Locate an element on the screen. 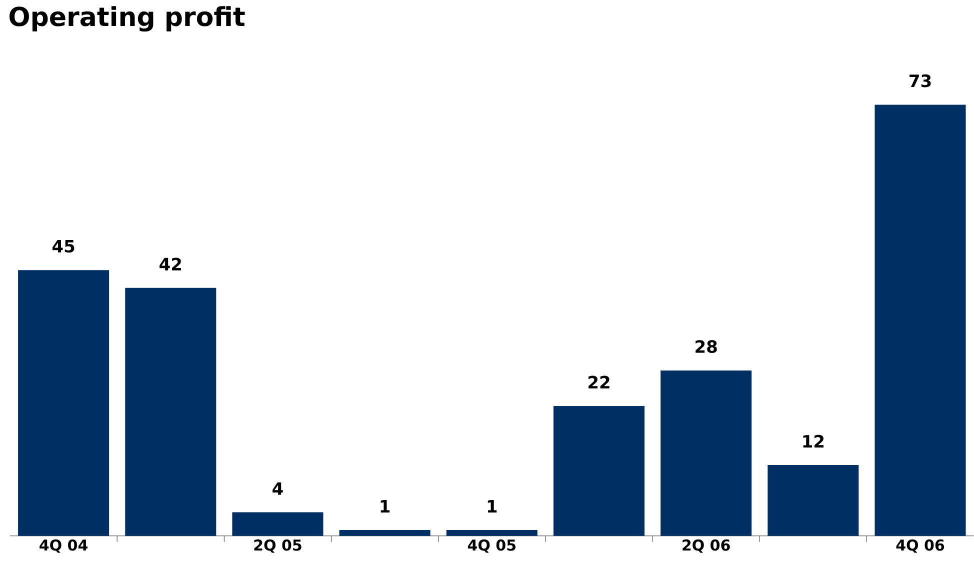 The image size is (974, 576). data-label: 28 is located at coordinates (706, 347).